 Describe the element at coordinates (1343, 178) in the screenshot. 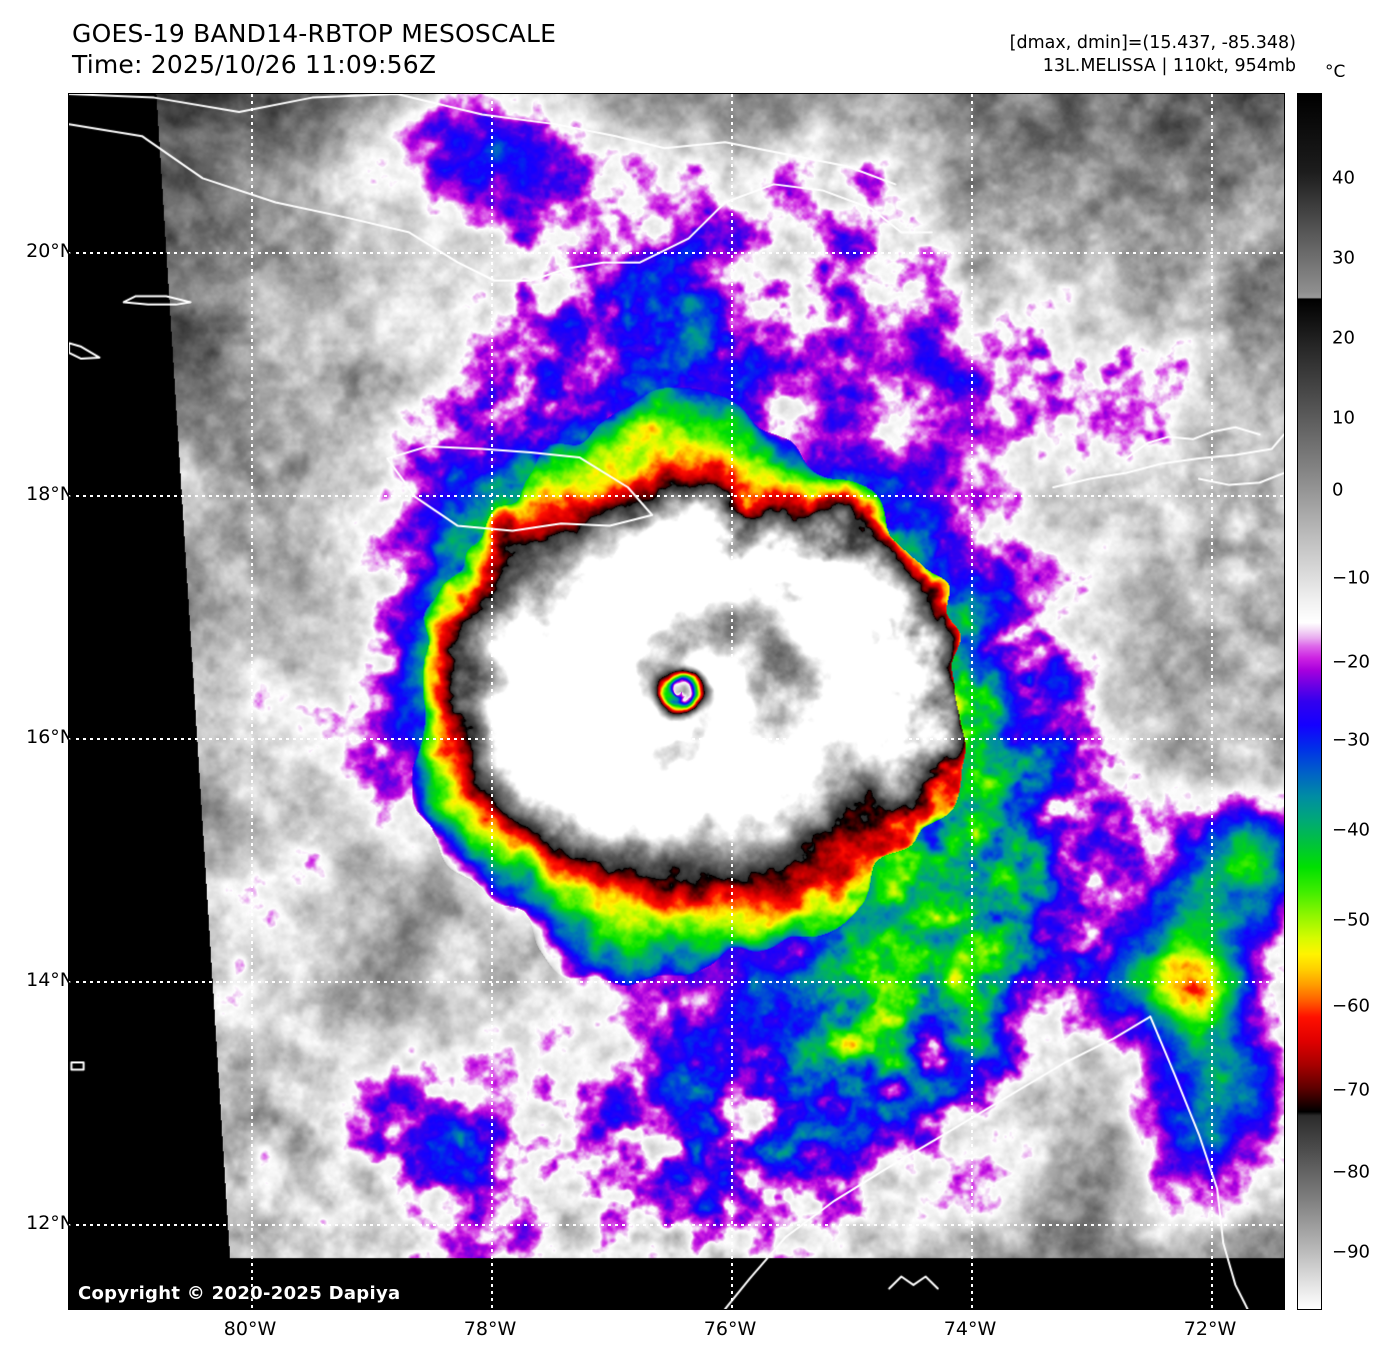

I see `colorbar-tick-0: 40` at that location.